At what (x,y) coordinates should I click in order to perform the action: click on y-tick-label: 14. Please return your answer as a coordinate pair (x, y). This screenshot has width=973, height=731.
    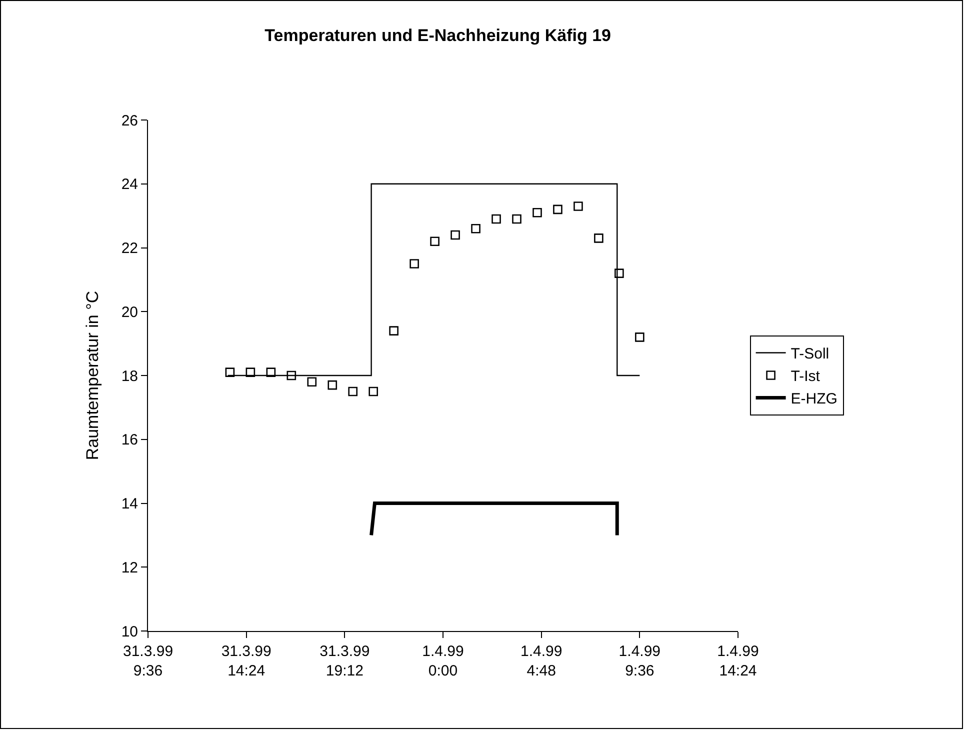
    Looking at the image, I should click on (129, 504).